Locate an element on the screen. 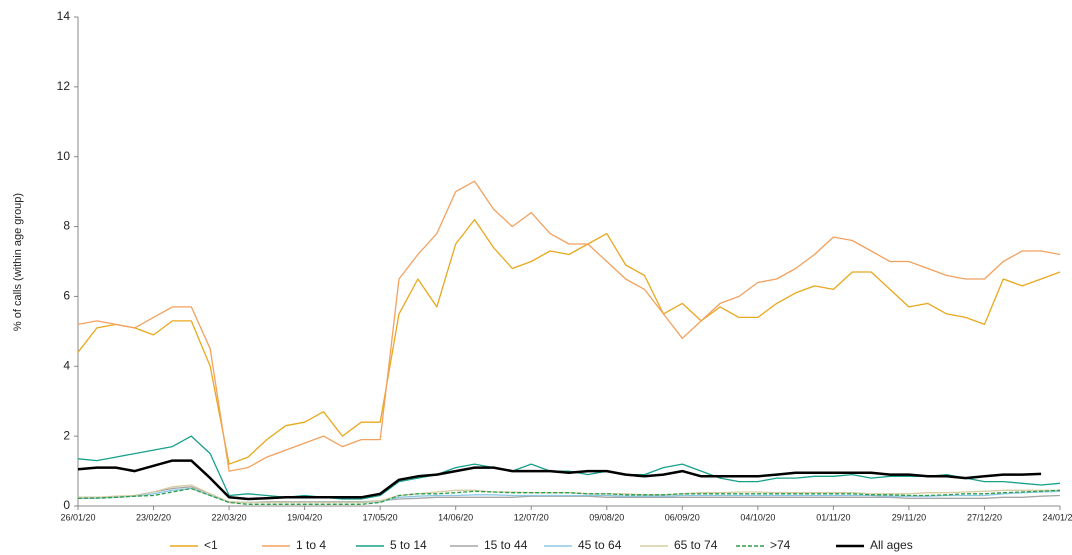 This screenshot has width=1072, height=555. x-tick-label: 27/12/20 is located at coordinates (984, 517).